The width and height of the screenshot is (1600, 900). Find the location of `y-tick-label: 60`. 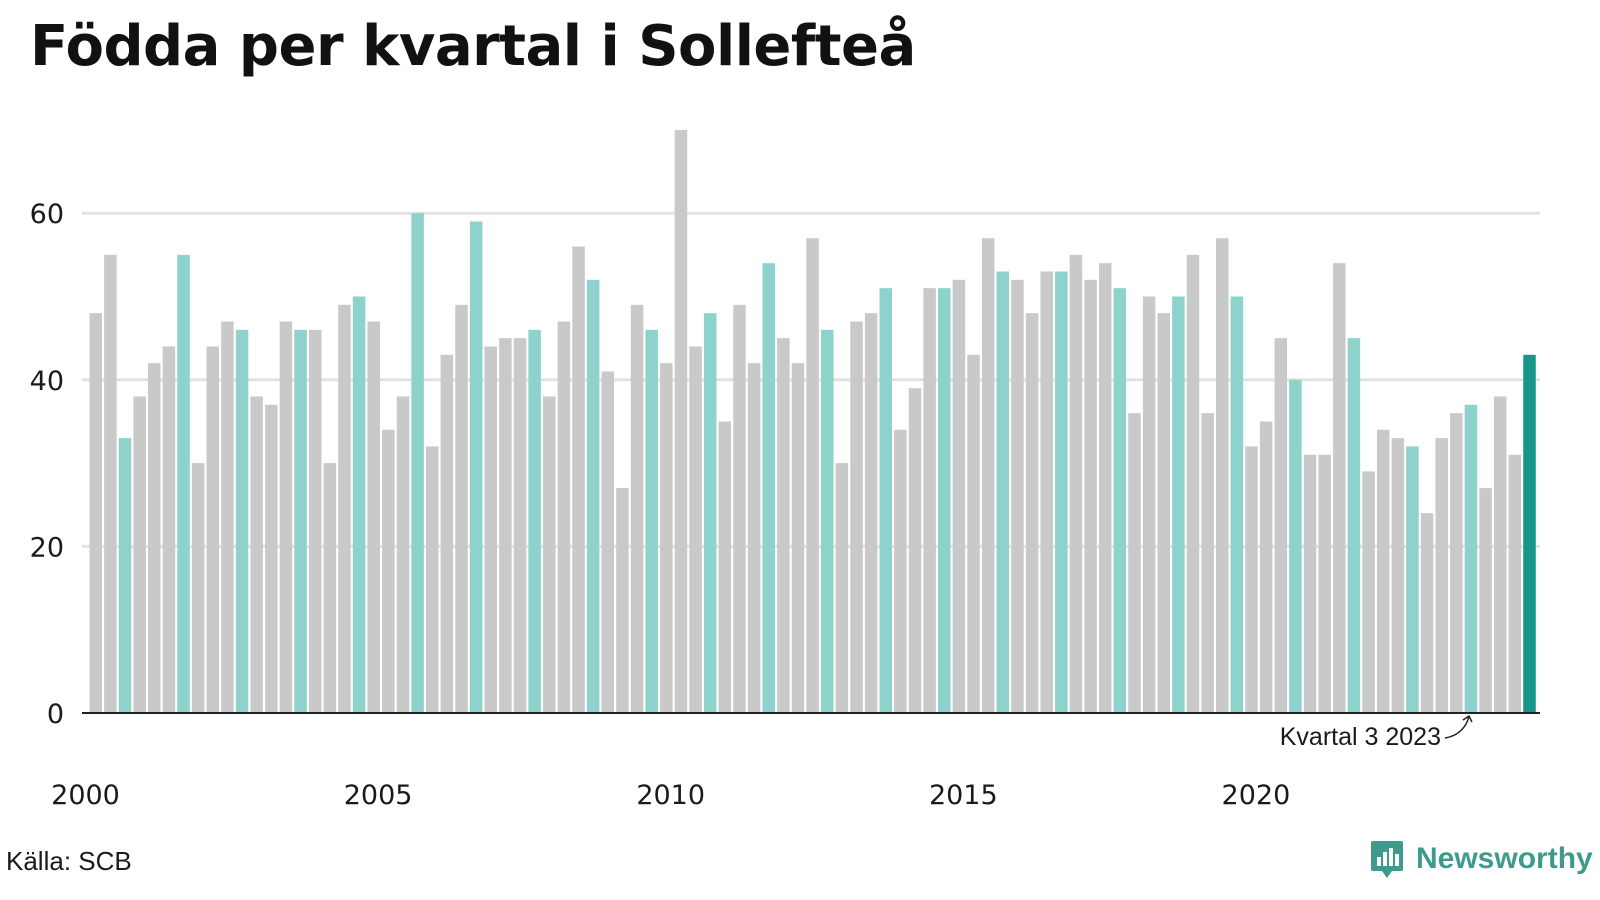

y-tick-label: 60 is located at coordinates (47, 214).